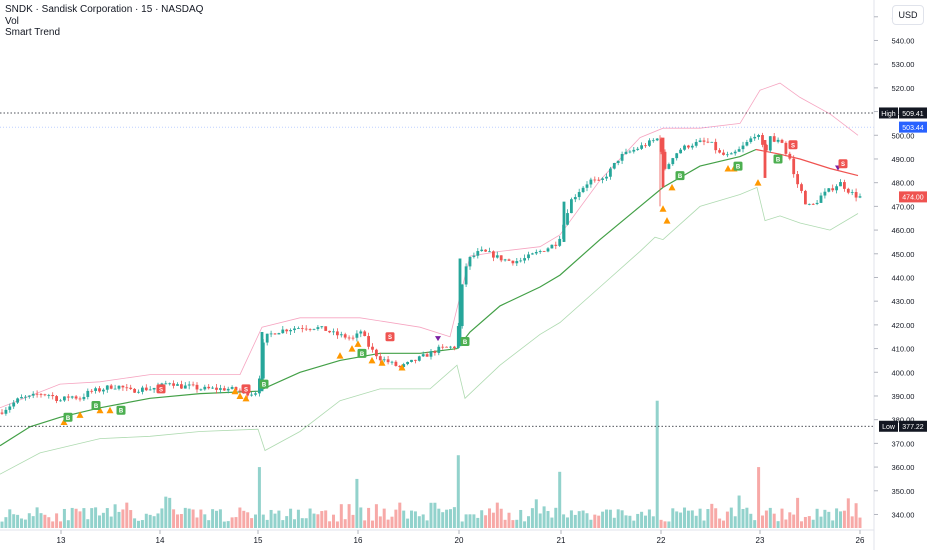  I want to click on y-tick-label: 500.00, so click(903, 135).